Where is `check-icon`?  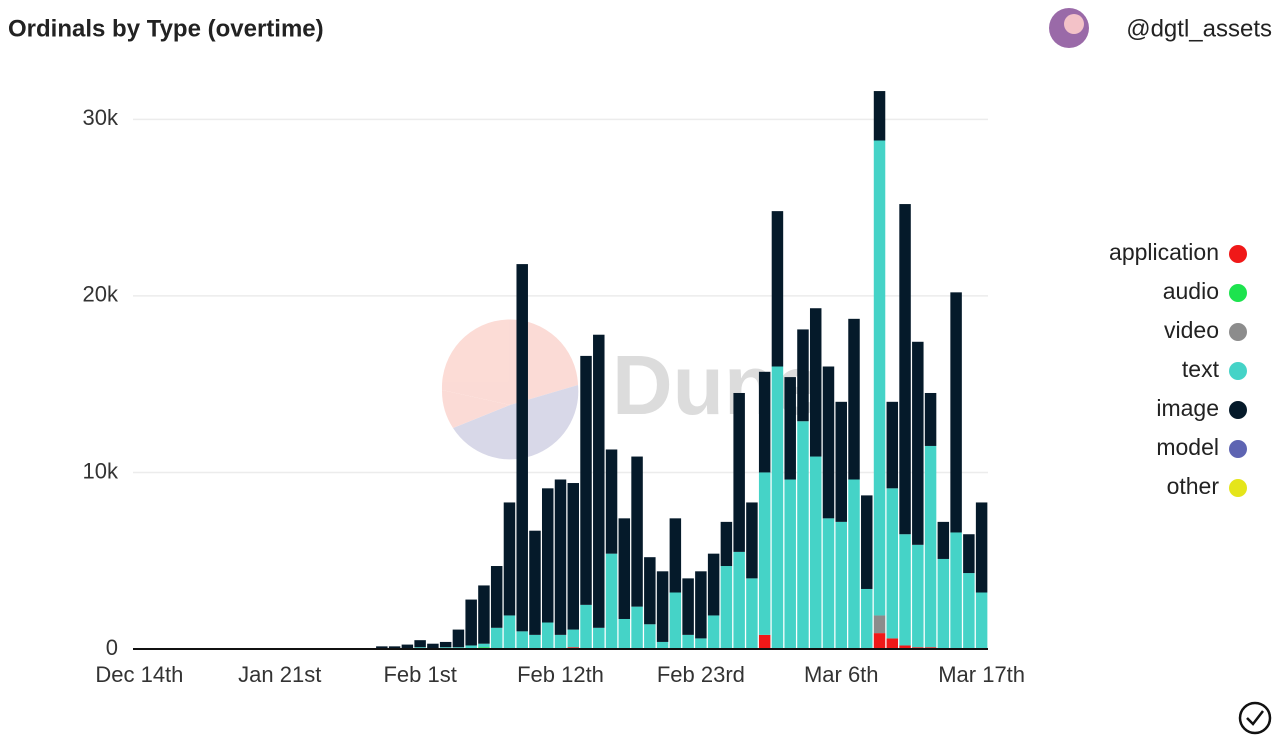 check-icon is located at coordinates (1255, 718).